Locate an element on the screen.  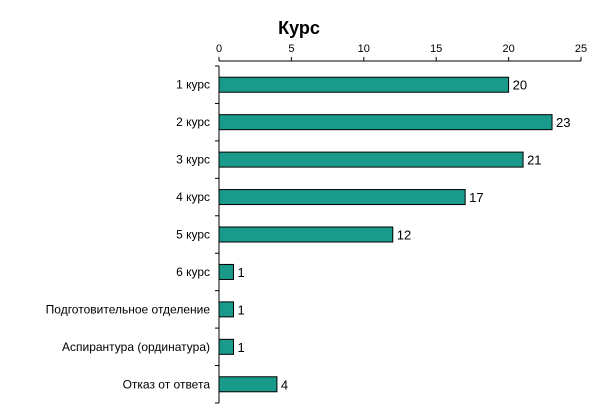
category-label: 2 курс is located at coordinates (193, 122).